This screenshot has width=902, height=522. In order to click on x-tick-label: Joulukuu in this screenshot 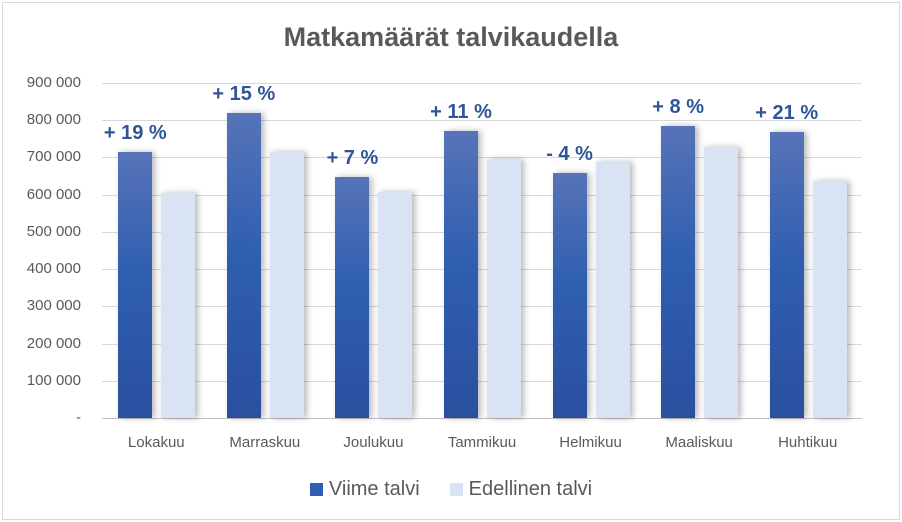, I will do `click(373, 442)`.